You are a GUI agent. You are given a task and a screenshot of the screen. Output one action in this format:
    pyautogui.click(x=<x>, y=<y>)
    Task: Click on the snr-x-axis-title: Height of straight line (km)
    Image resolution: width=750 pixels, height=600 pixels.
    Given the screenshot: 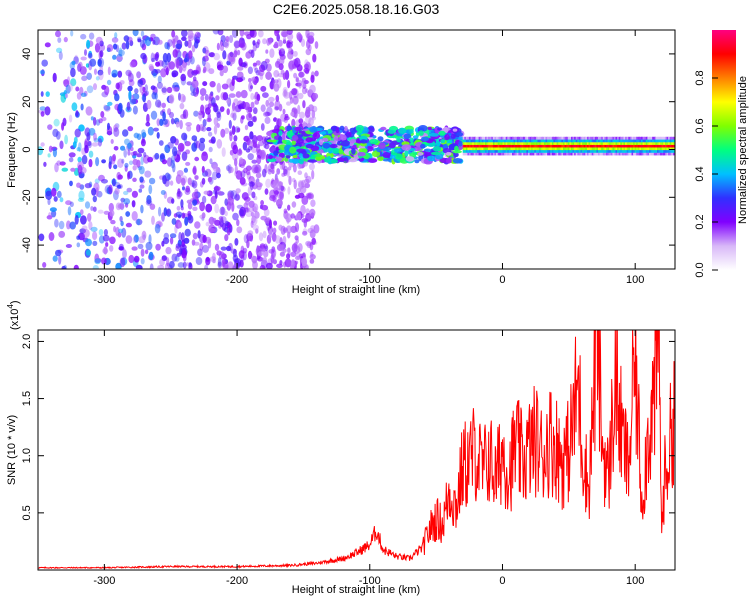 What is the action you would take?
    pyautogui.click(x=356, y=590)
    